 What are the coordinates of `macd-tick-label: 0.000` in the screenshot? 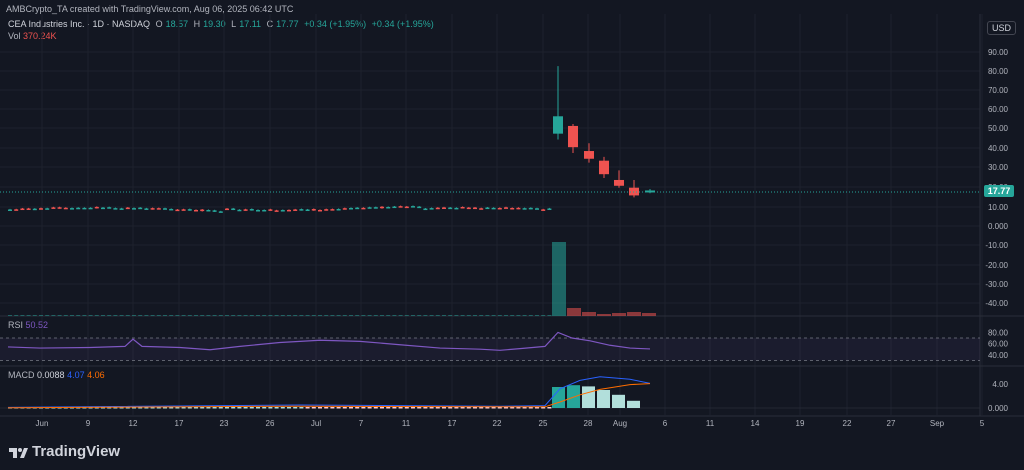 It's located at (998, 408).